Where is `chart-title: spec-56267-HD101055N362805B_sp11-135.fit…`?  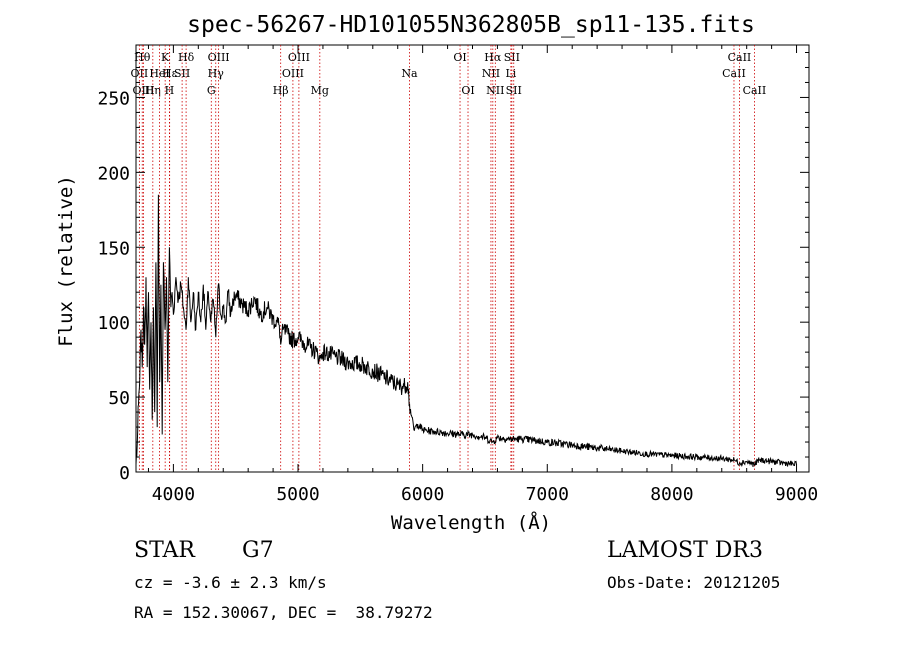
chart-title: spec-56267-HD101055N362805B_sp11-135.fit… is located at coordinates (471, 25).